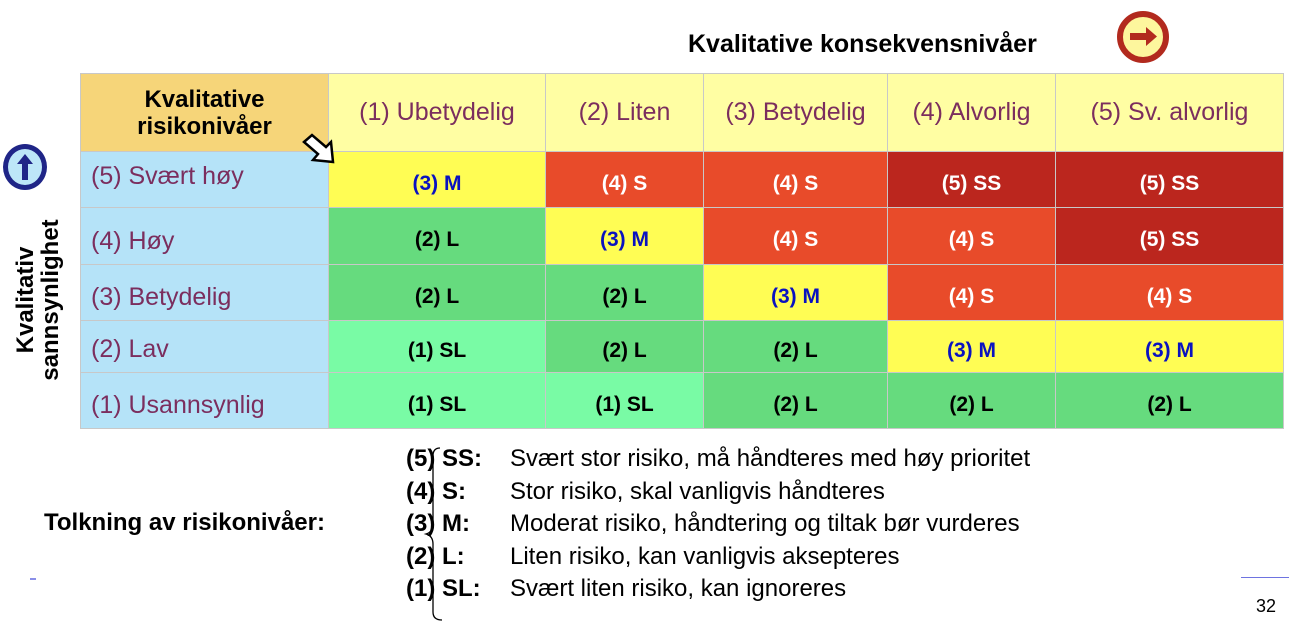  I want to click on column-header-betydelig: (3) Betydelig, so click(795, 112).